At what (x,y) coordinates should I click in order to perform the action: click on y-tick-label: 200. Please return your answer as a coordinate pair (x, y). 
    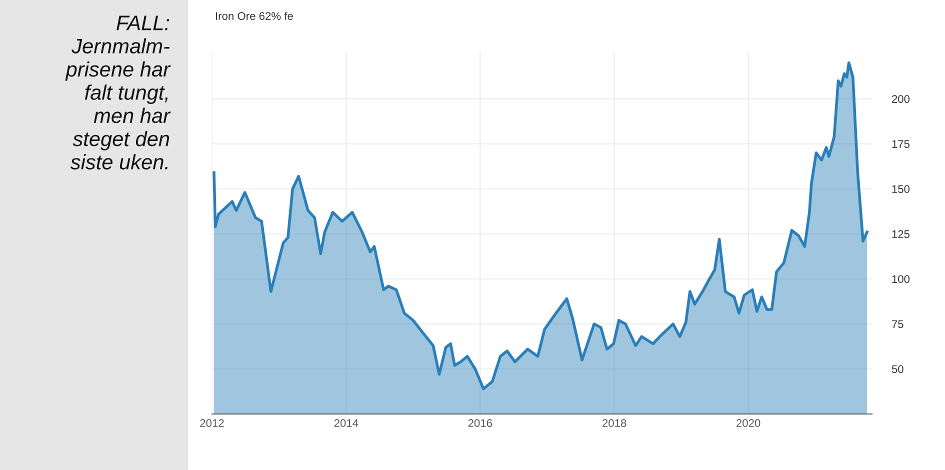
    Looking at the image, I should click on (901, 99).